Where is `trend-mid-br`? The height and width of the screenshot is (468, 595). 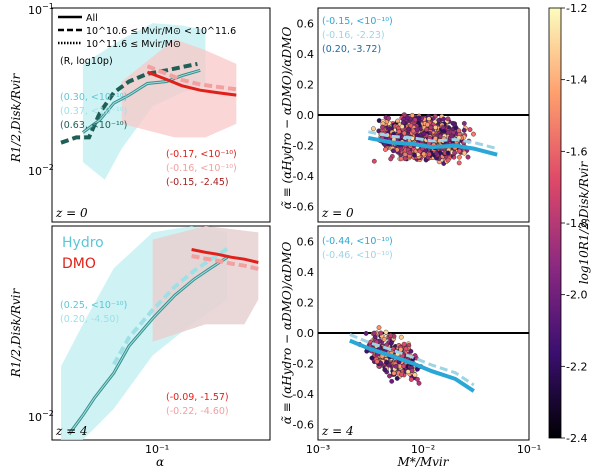 trend-mid-br is located at coordinates (412, 360).